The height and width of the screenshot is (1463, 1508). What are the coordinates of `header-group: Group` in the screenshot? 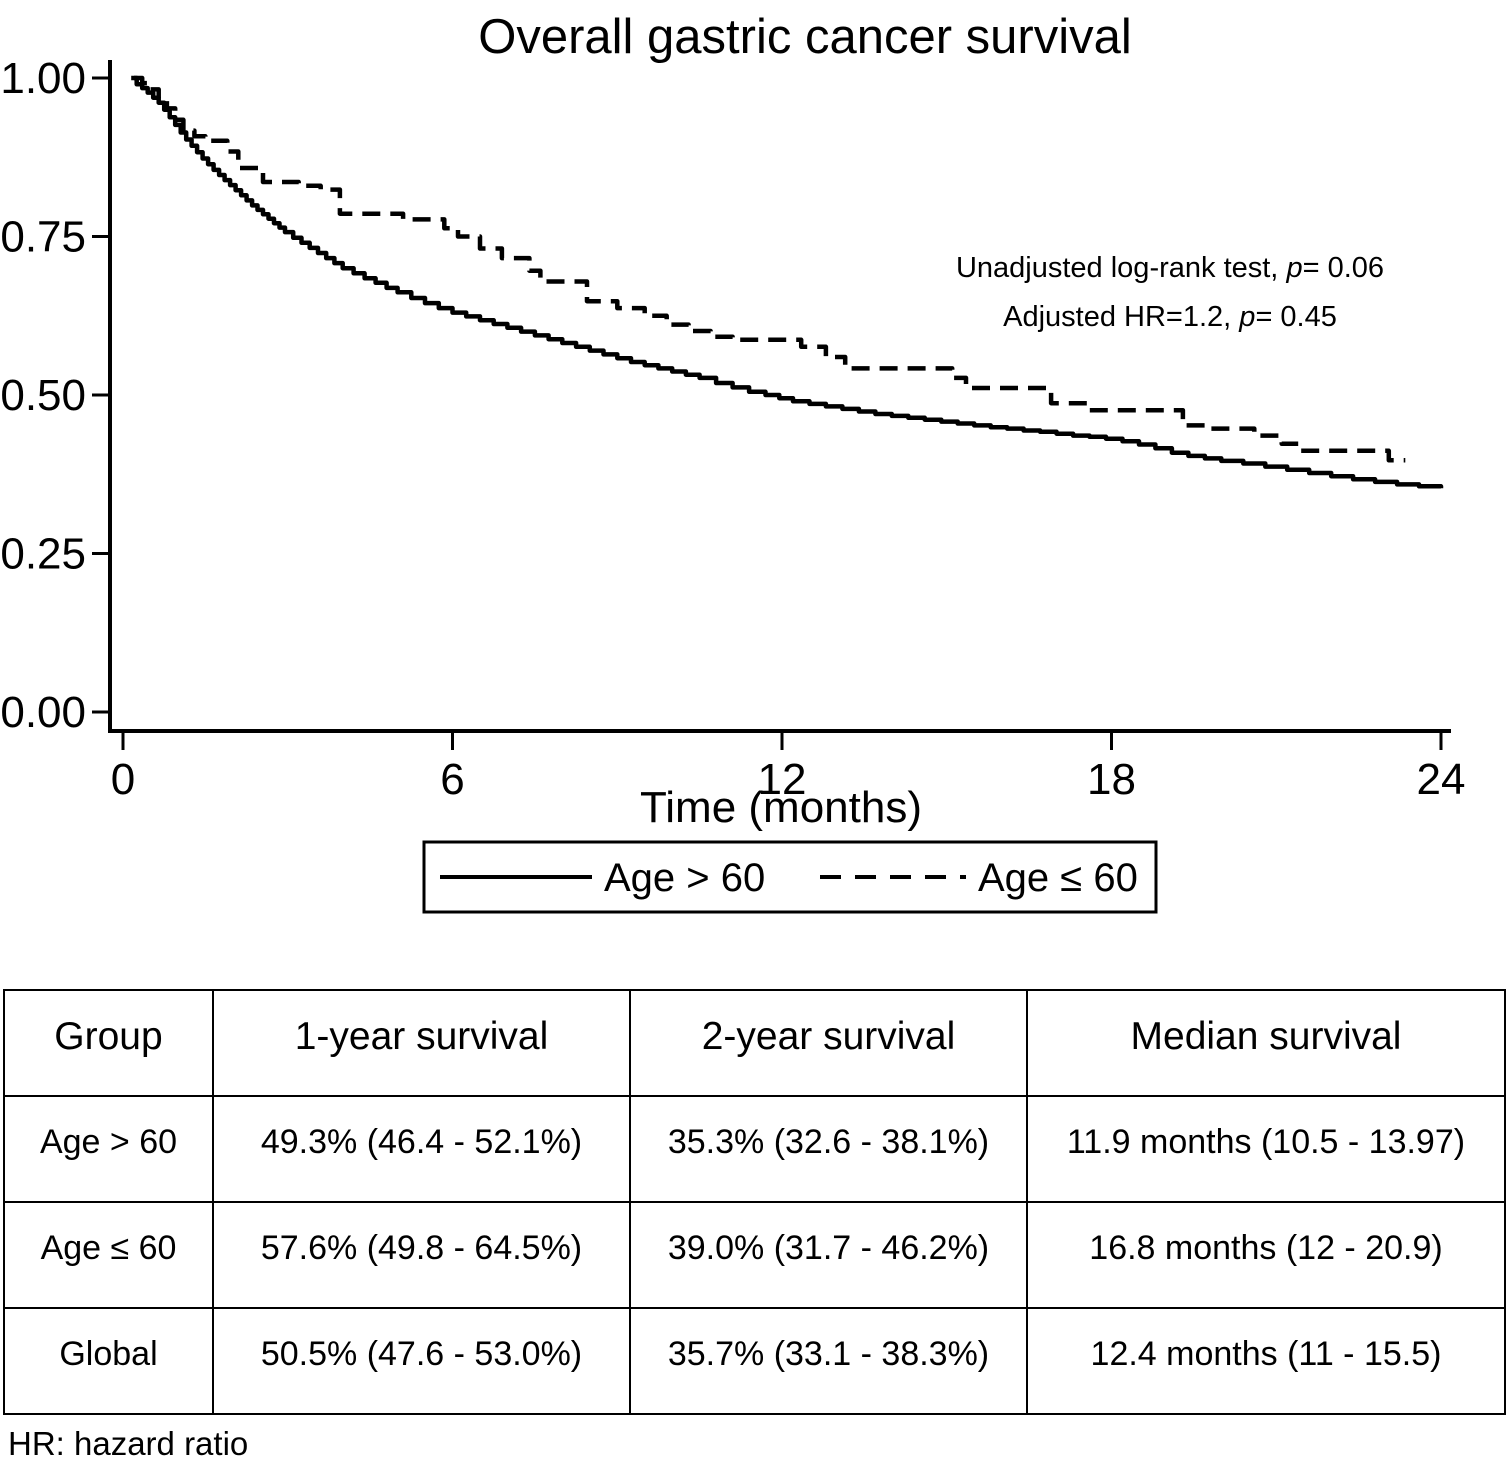 It's located at (108, 1043).